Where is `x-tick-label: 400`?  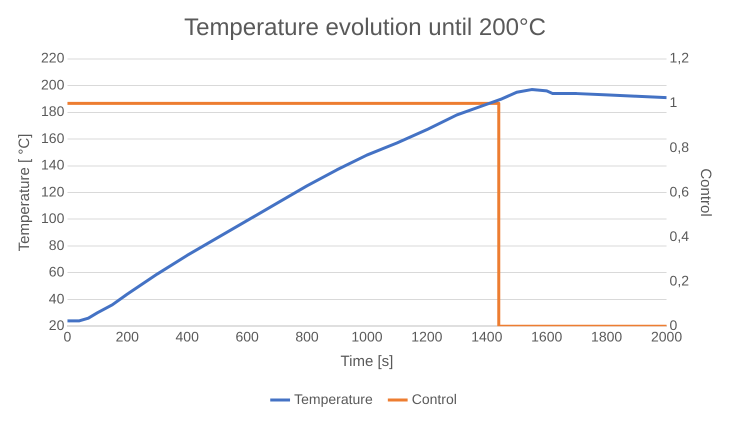
x-tick-label: 400 is located at coordinates (188, 336).